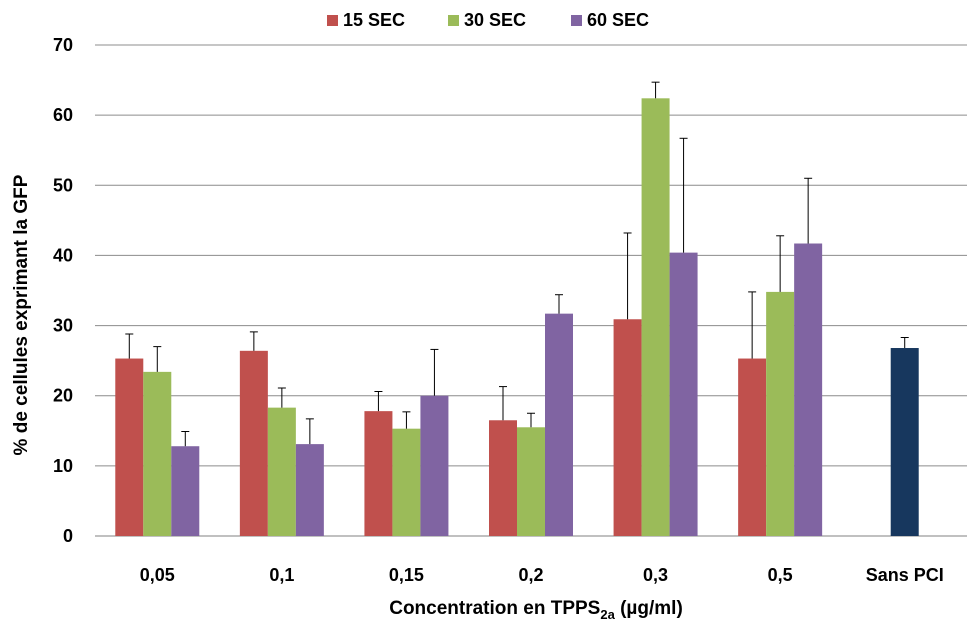 This screenshot has height=623, width=967. What do you see at coordinates (649, 608) in the screenshot?
I see `x-axis-title-unit: (µg/ml)` at bounding box center [649, 608].